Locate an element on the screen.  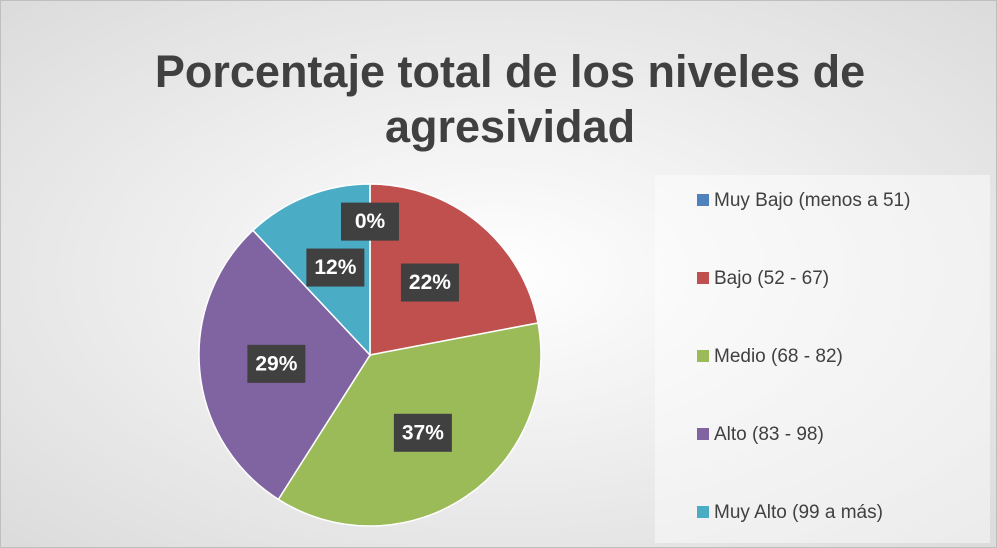
legend-label: Muy Bajo (menos a 51) is located at coordinates (812, 200).